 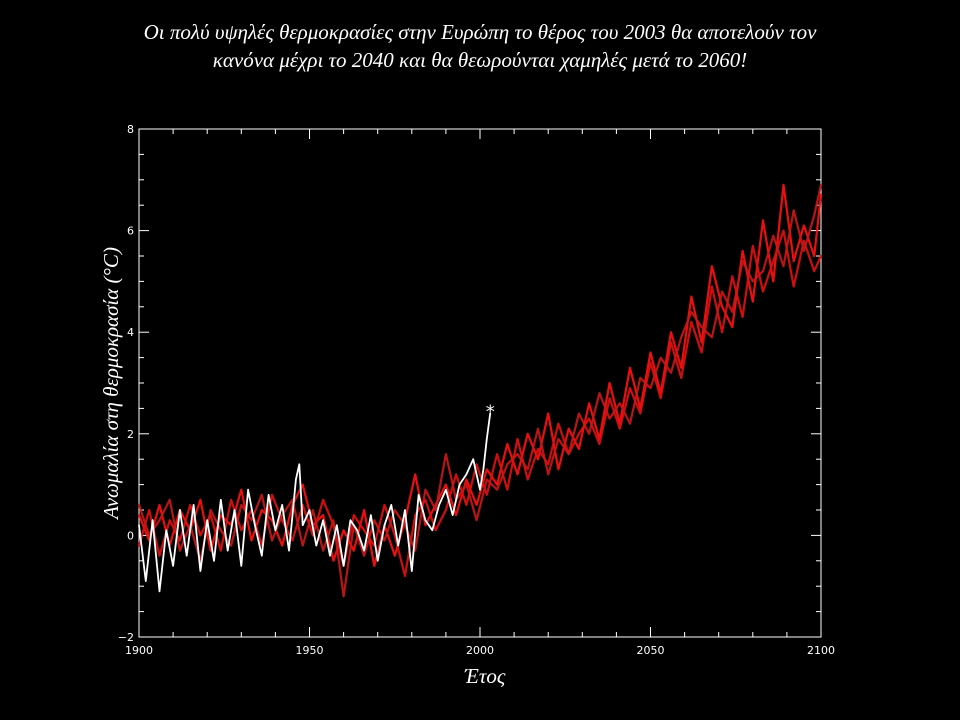 I want to click on y-tick-label: 6, so click(x=130, y=231).